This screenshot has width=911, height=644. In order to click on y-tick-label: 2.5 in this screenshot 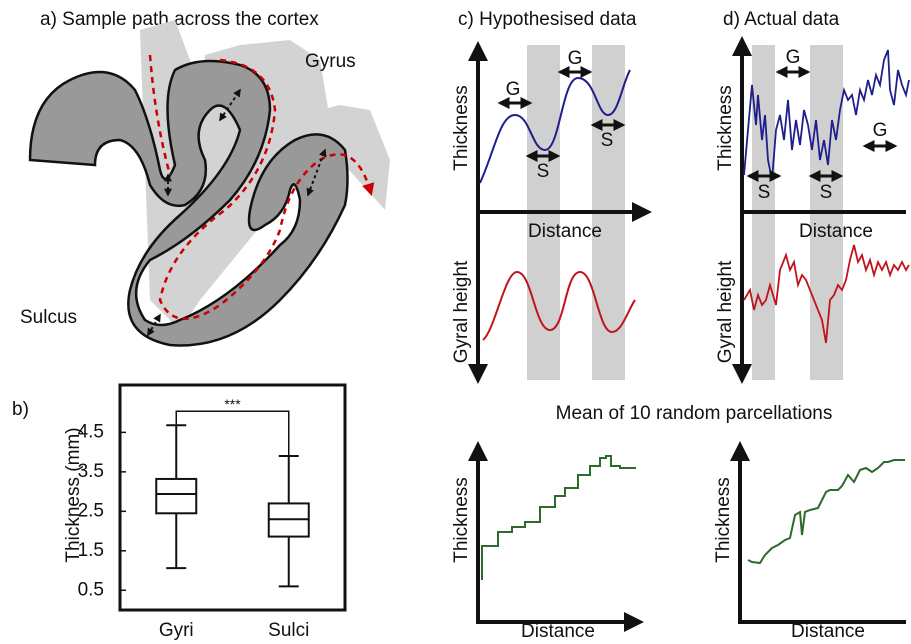, I will do `click(91, 510)`.